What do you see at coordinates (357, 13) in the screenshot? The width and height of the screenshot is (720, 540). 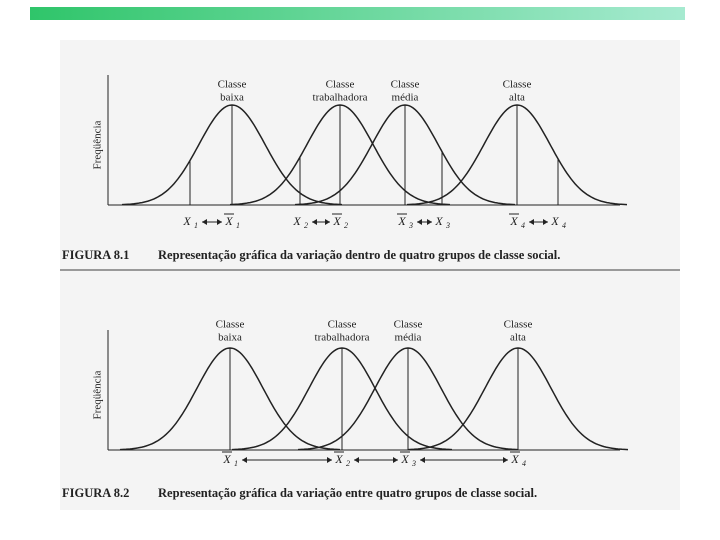 I see `header-bar` at bounding box center [357, 13].